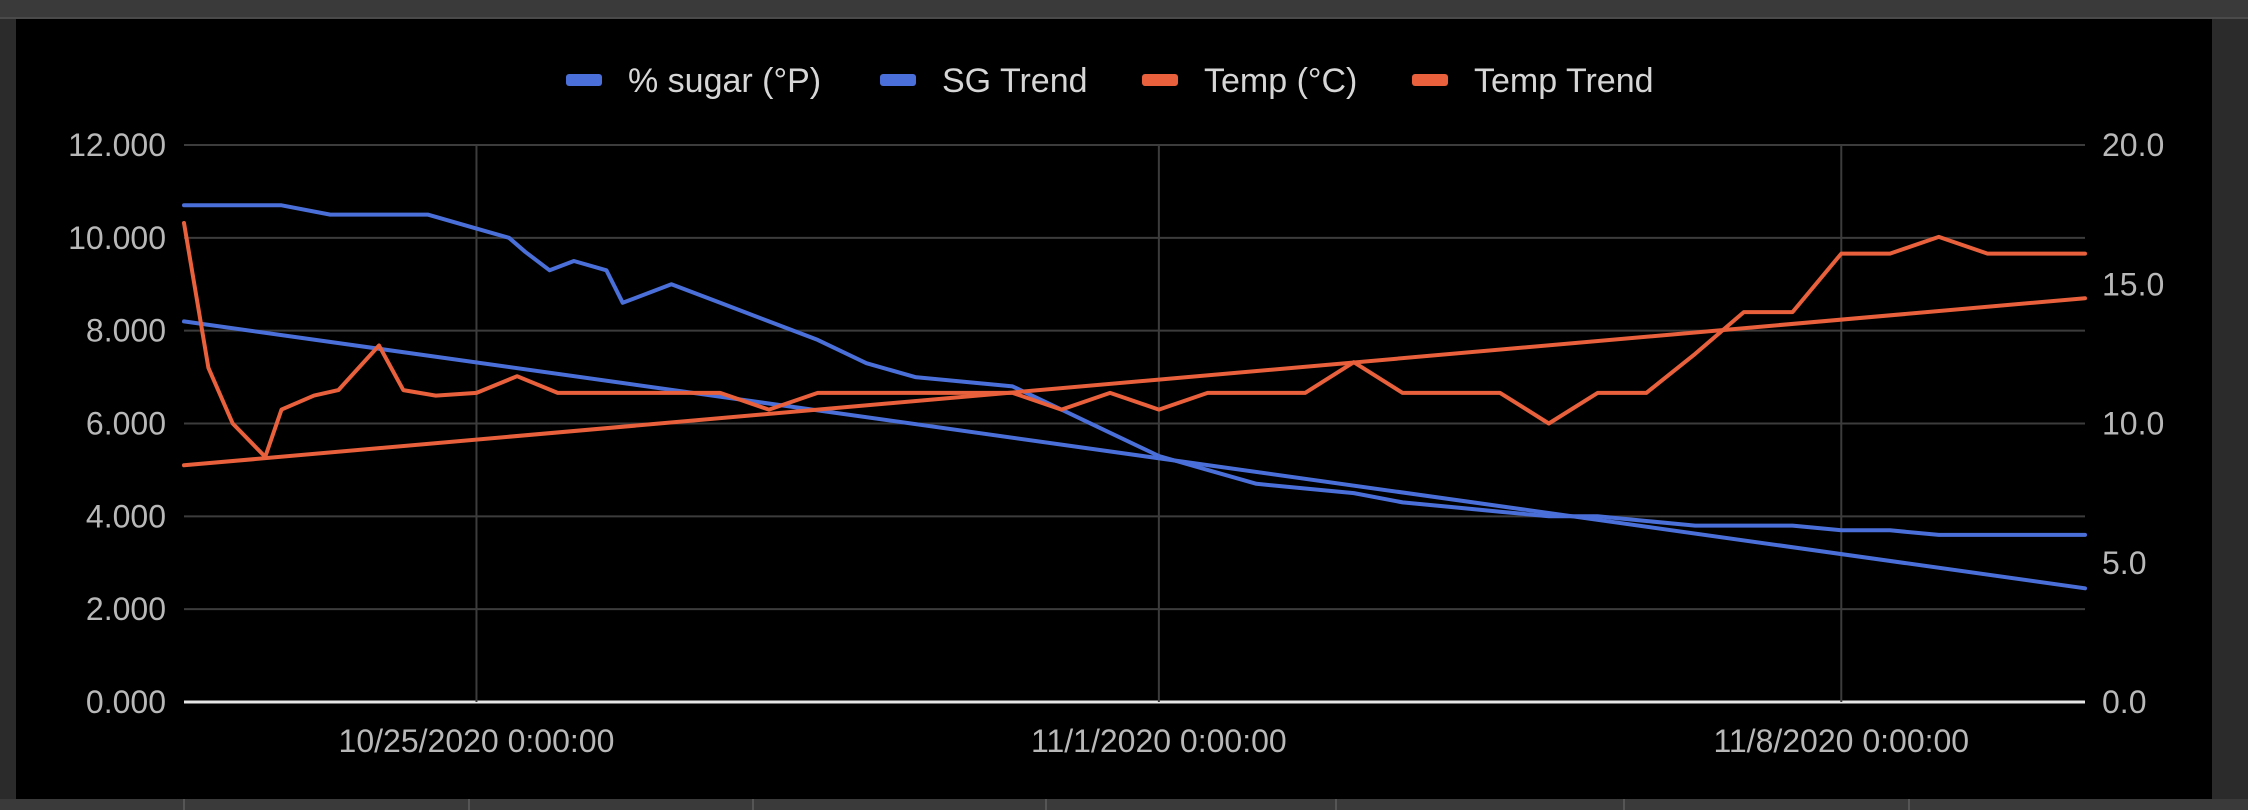  What do you see at coordinates (126, 516) in the screenshot?
I see `left-tick-label: 4.000` at bounding box center [126, 516].